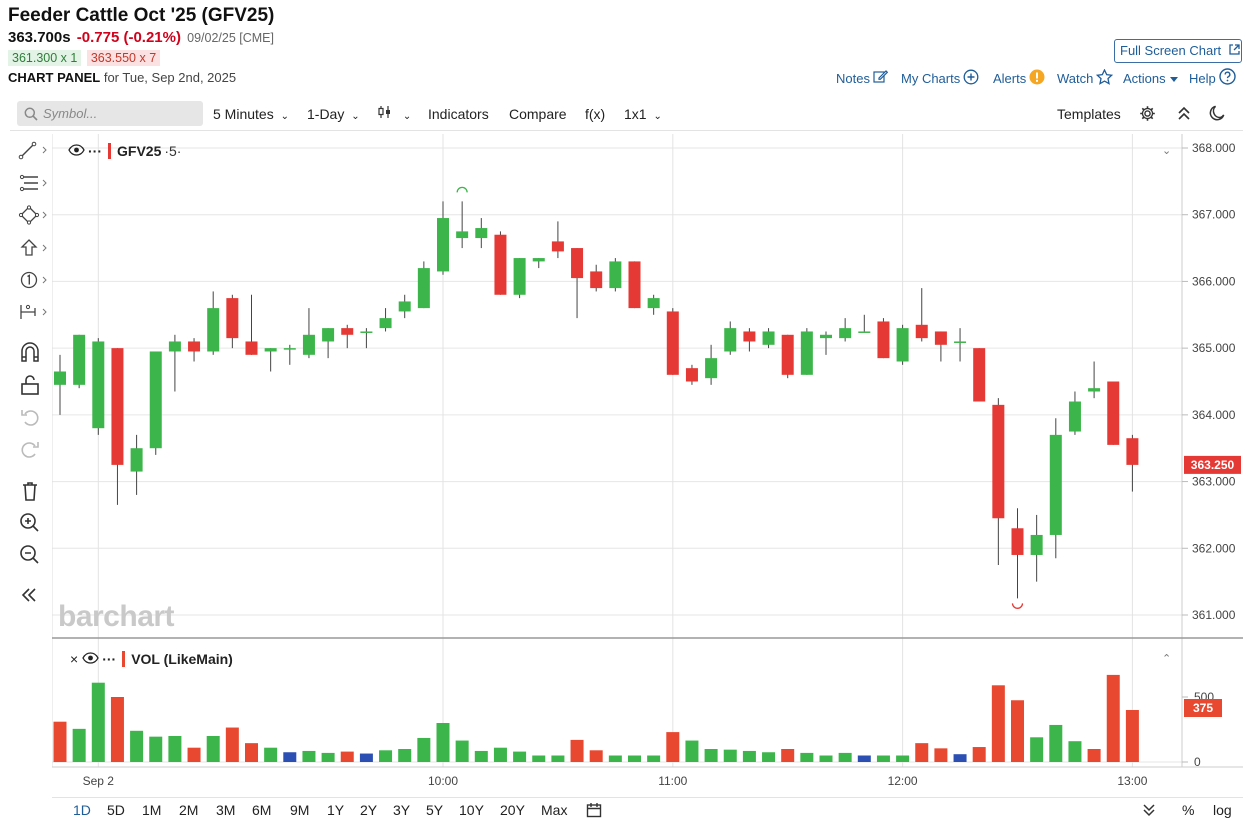  Describe the element at coordinates (1147, 116) in the screenshot. I see `gear-icon` at that location.